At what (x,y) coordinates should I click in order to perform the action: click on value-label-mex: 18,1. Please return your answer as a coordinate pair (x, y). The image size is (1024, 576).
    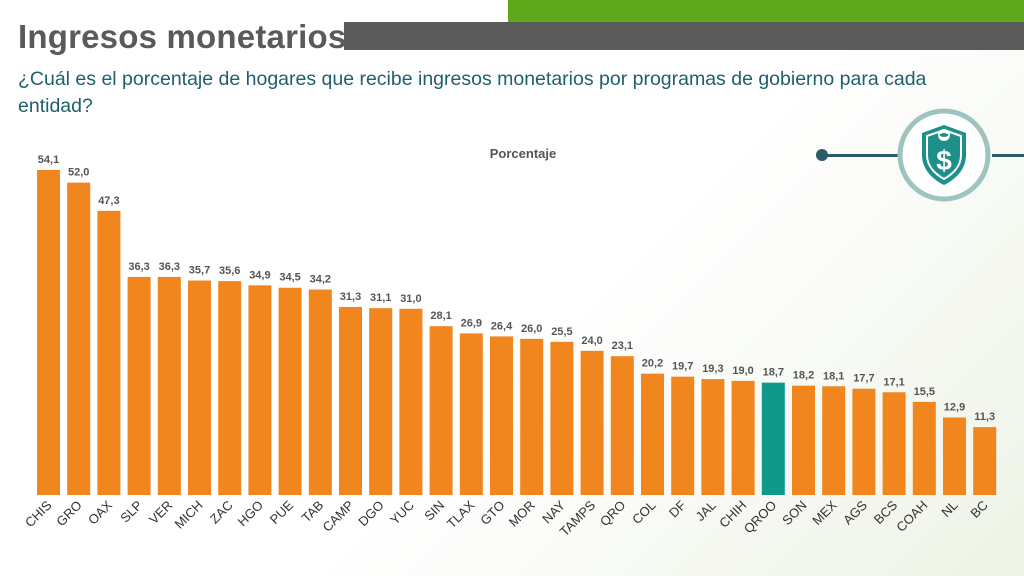
    Looking at the image, I should click on (833, 376).